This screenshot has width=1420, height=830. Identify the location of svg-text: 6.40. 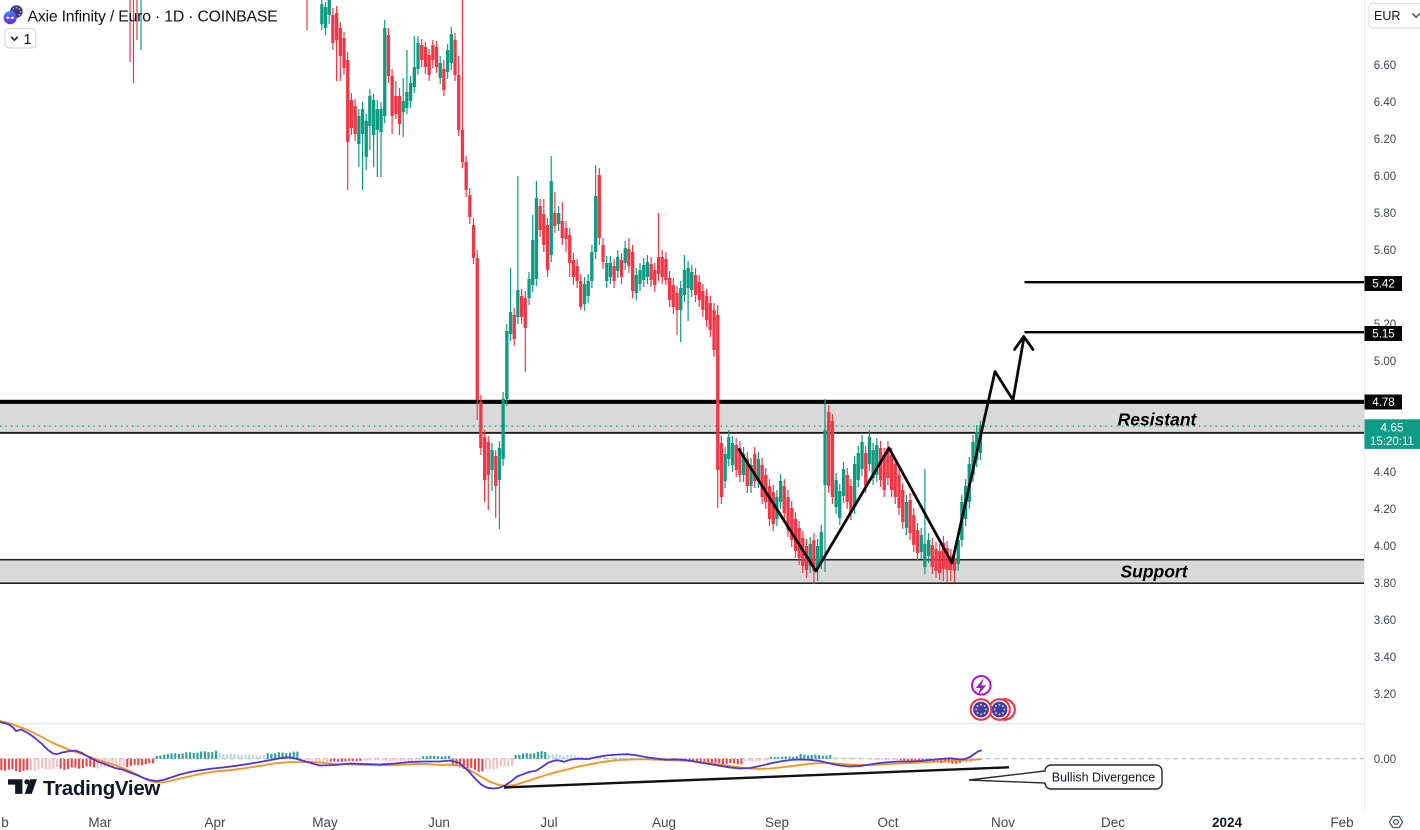
(1385, 103).